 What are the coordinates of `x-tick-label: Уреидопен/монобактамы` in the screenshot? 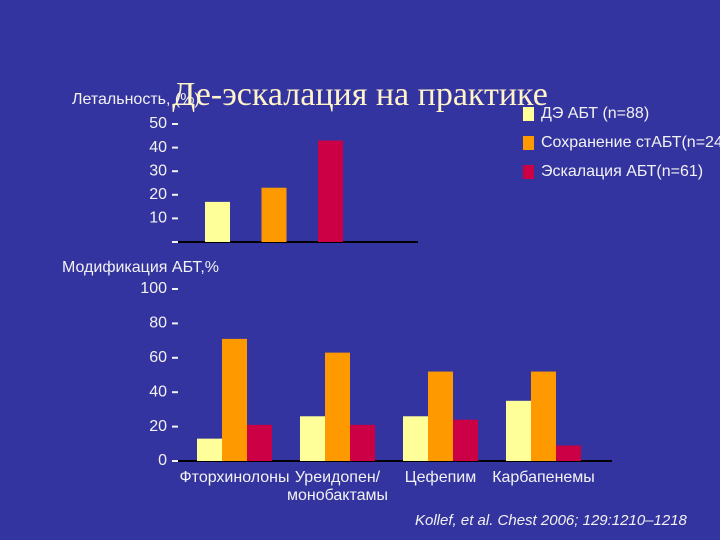 It's located at (337, 486).